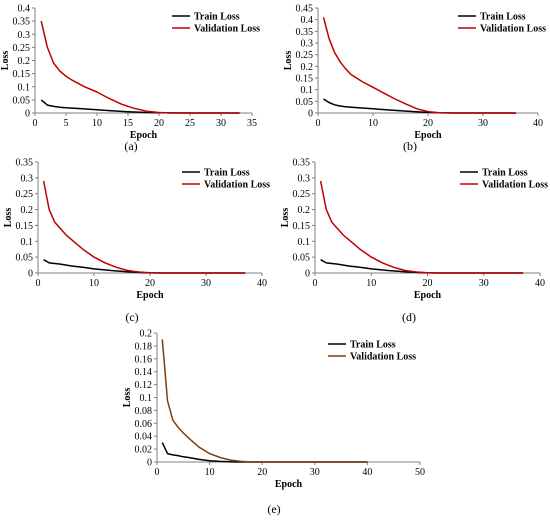  Describe the element at coordinates (144, 372) in the screenshot. I see `y-tick-label: 0.14` at that location.